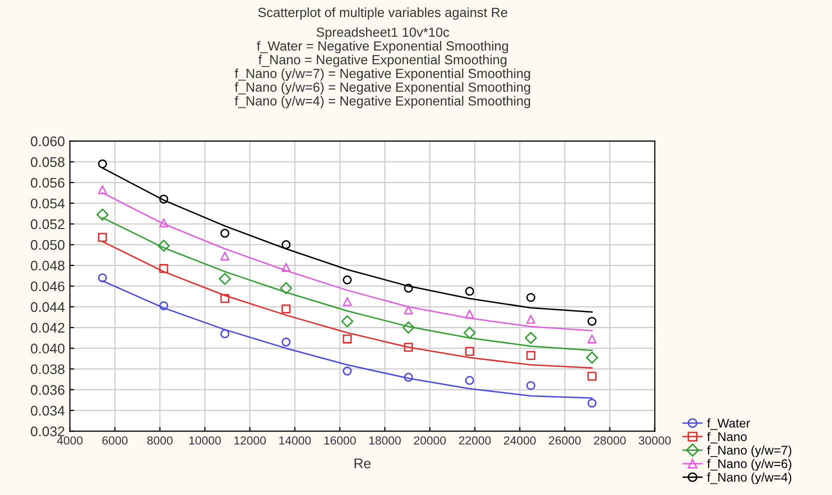 The height and width of the screenshot is (495, 832). Describe the element at coordinates (47, 327) in the screenshot. I see `y-tick-label: 0.042` at that location.